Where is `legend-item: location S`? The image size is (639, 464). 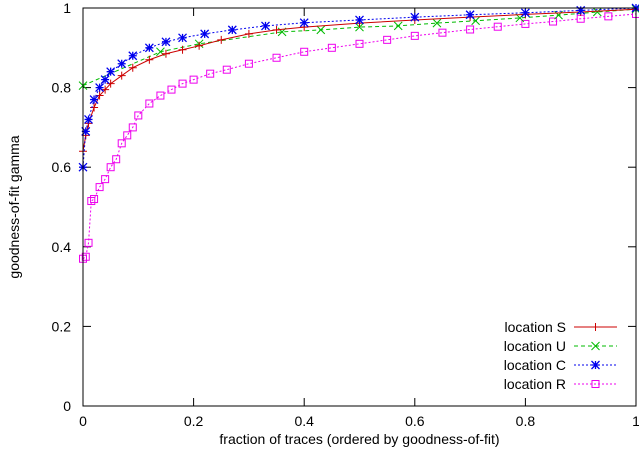
legend-item: location S is located at coordinates (561, 327).